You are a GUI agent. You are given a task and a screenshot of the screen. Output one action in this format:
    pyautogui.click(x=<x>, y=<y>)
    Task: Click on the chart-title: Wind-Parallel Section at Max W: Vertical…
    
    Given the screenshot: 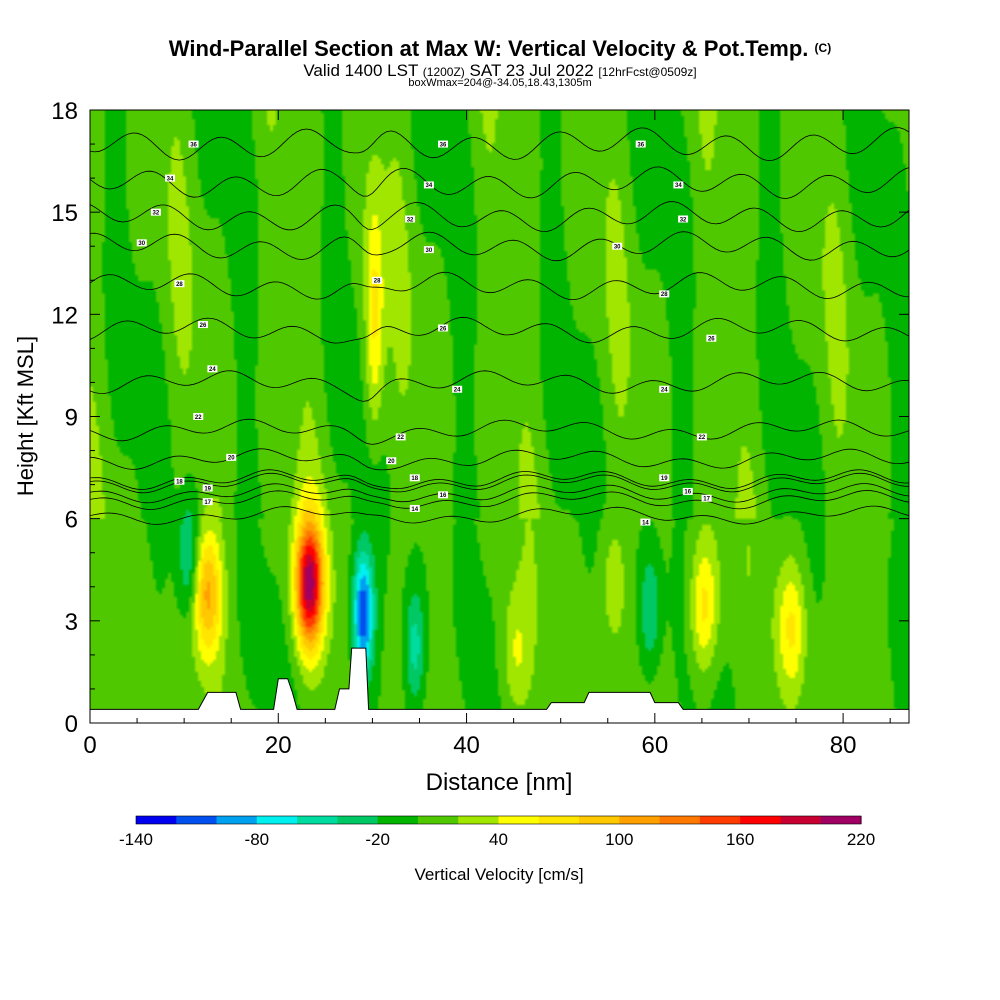 What is the action you would take?
    pyautogui.click(x=500, y=48)
    